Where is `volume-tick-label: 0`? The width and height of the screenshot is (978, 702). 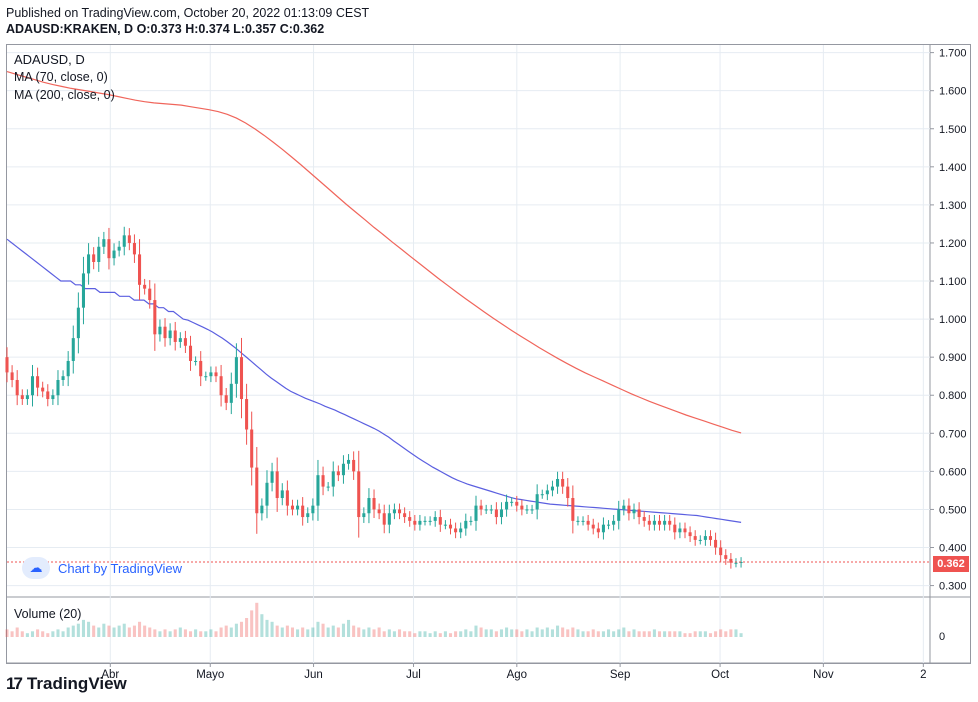 volume-tick-label: 0 is located at coordinates (942, 637).